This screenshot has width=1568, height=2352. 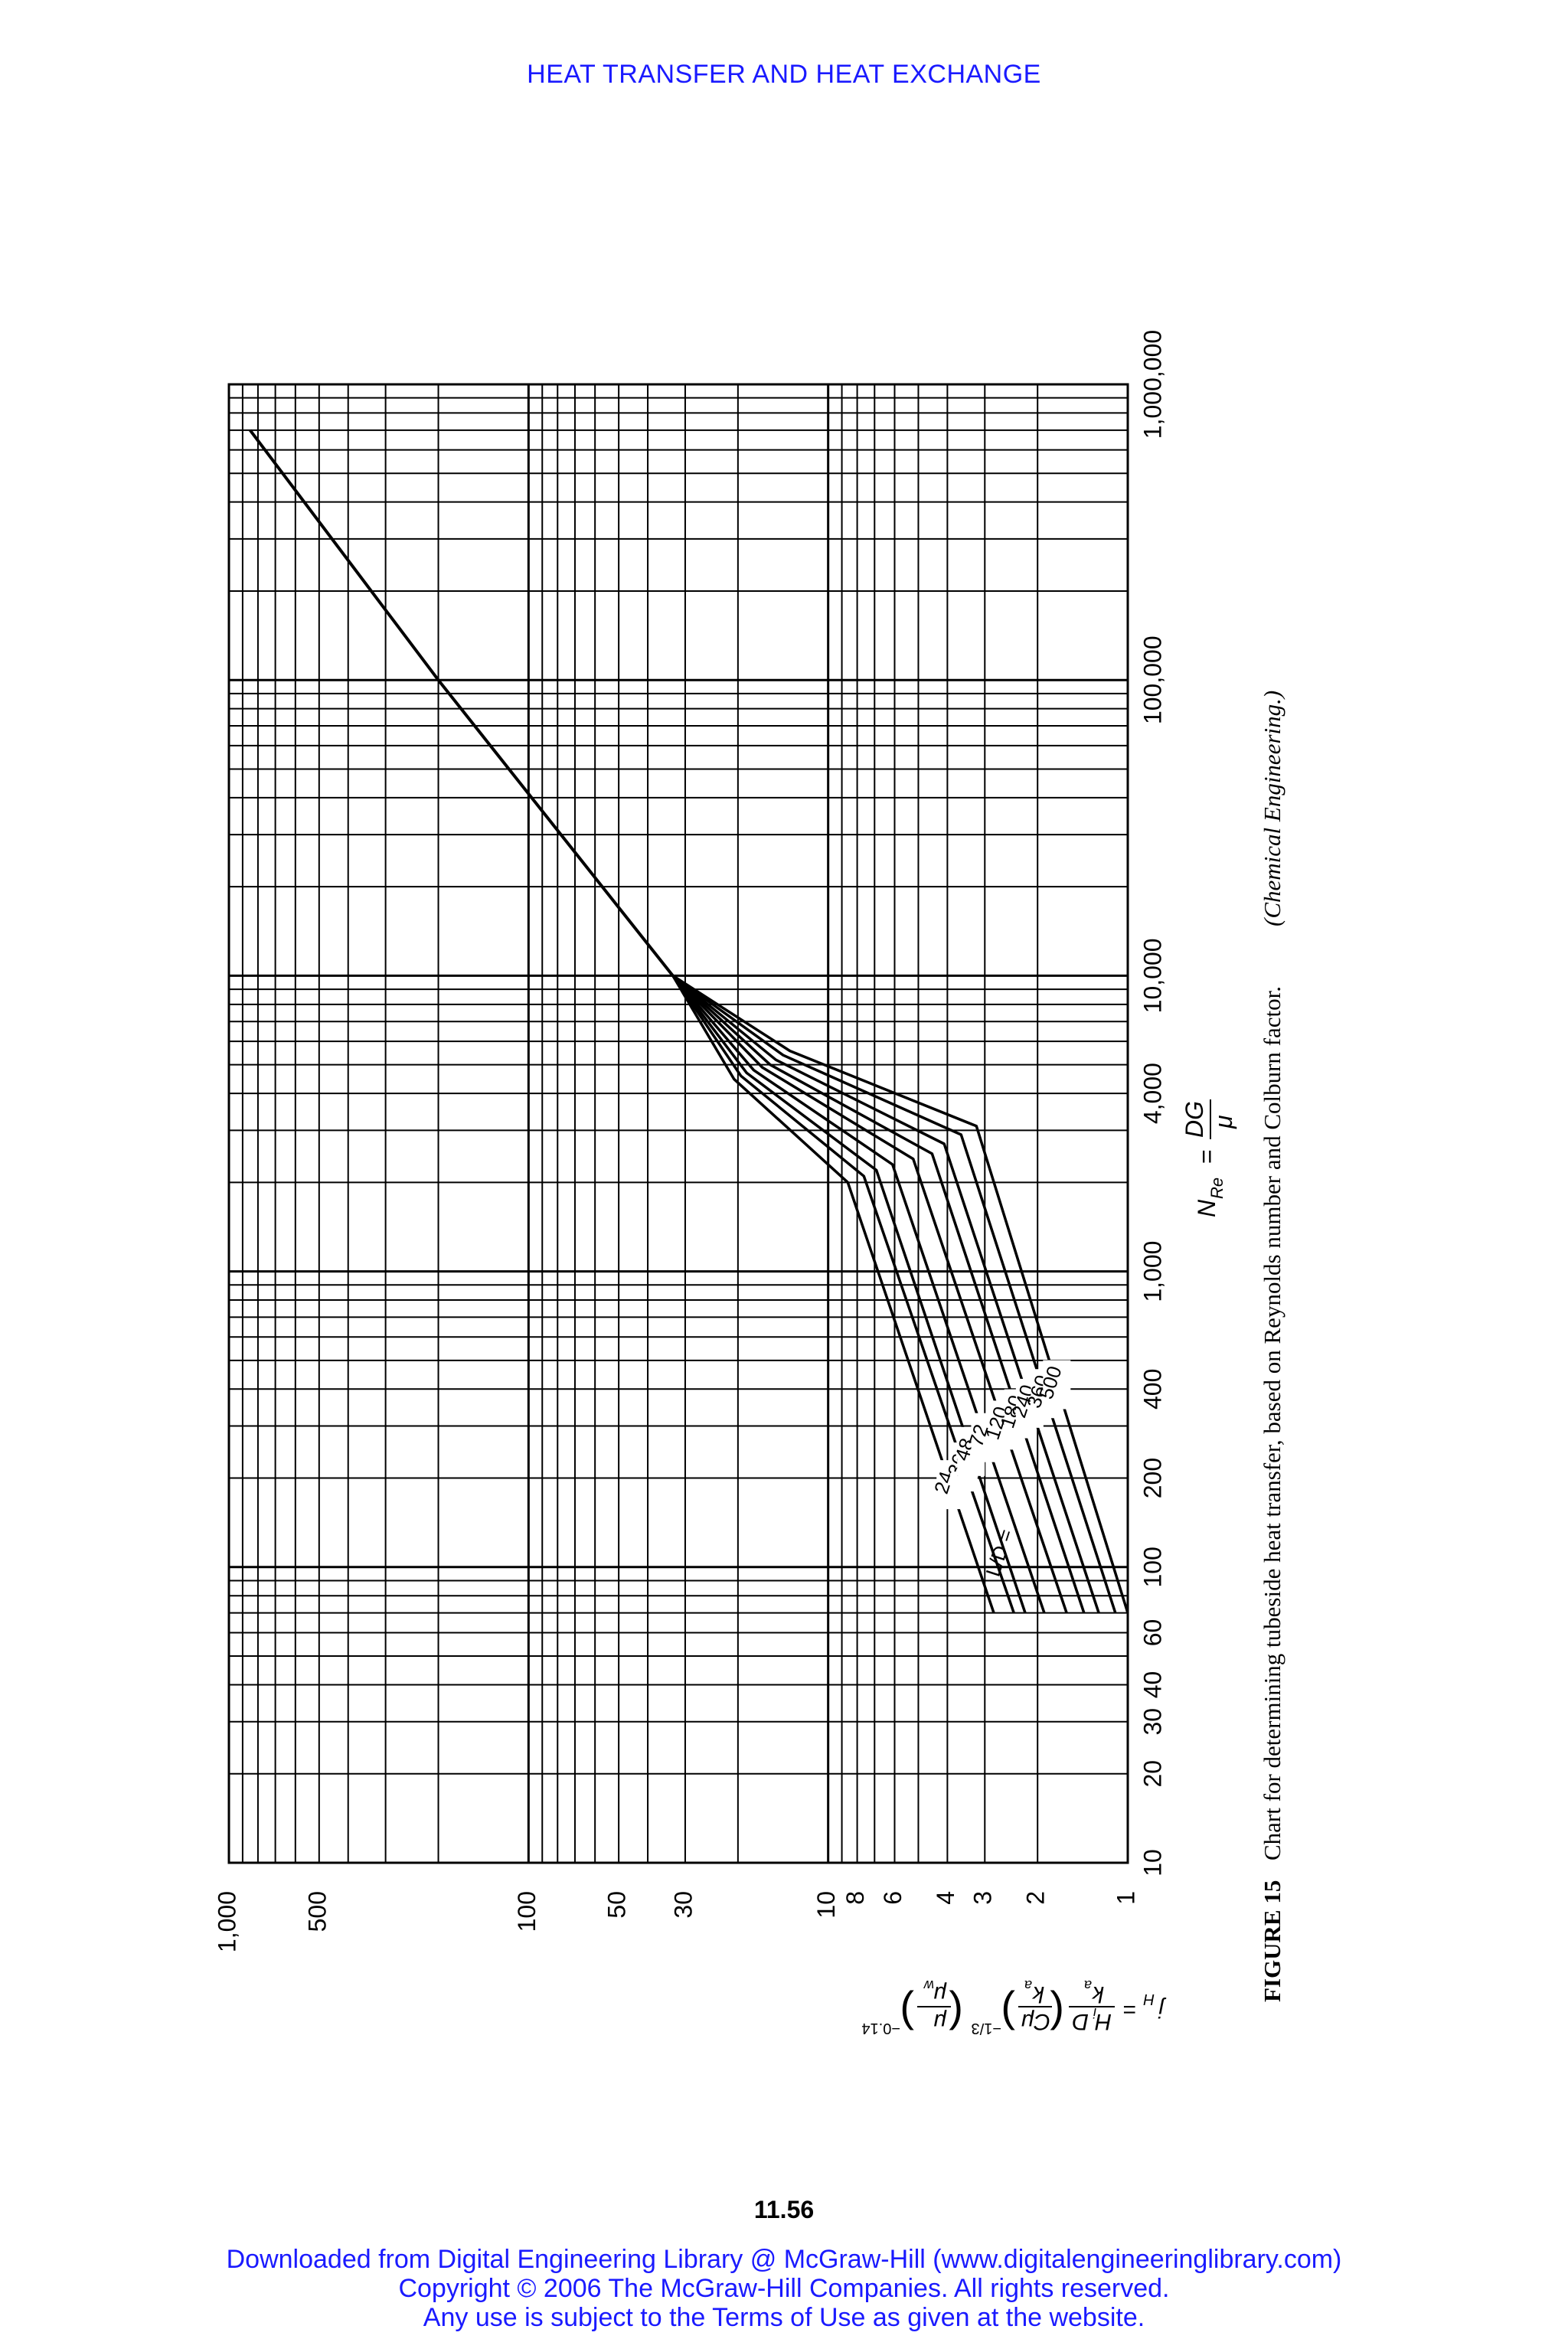 I want to click on y-tick-label: 100, so click(x=527, y=1911).